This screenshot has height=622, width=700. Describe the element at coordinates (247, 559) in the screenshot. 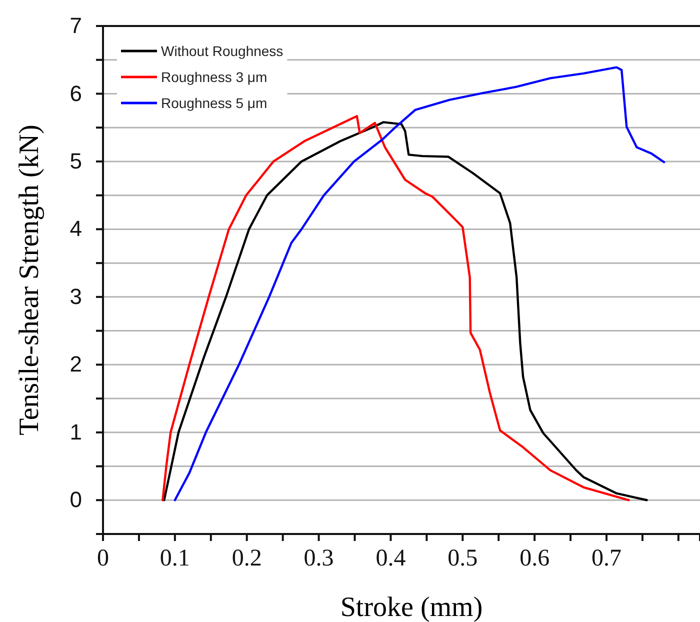

I see `x-tick-label: 0.2` at that location.